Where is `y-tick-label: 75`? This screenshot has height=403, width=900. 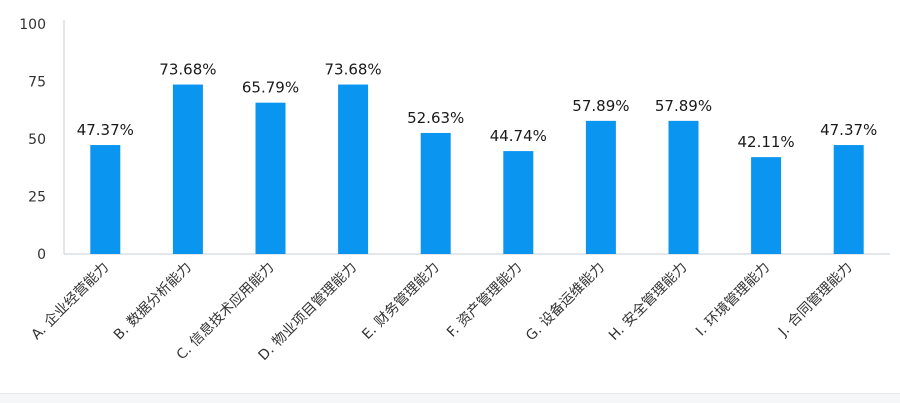
y-tick-label: 75 is located at coordinates (37, 83).